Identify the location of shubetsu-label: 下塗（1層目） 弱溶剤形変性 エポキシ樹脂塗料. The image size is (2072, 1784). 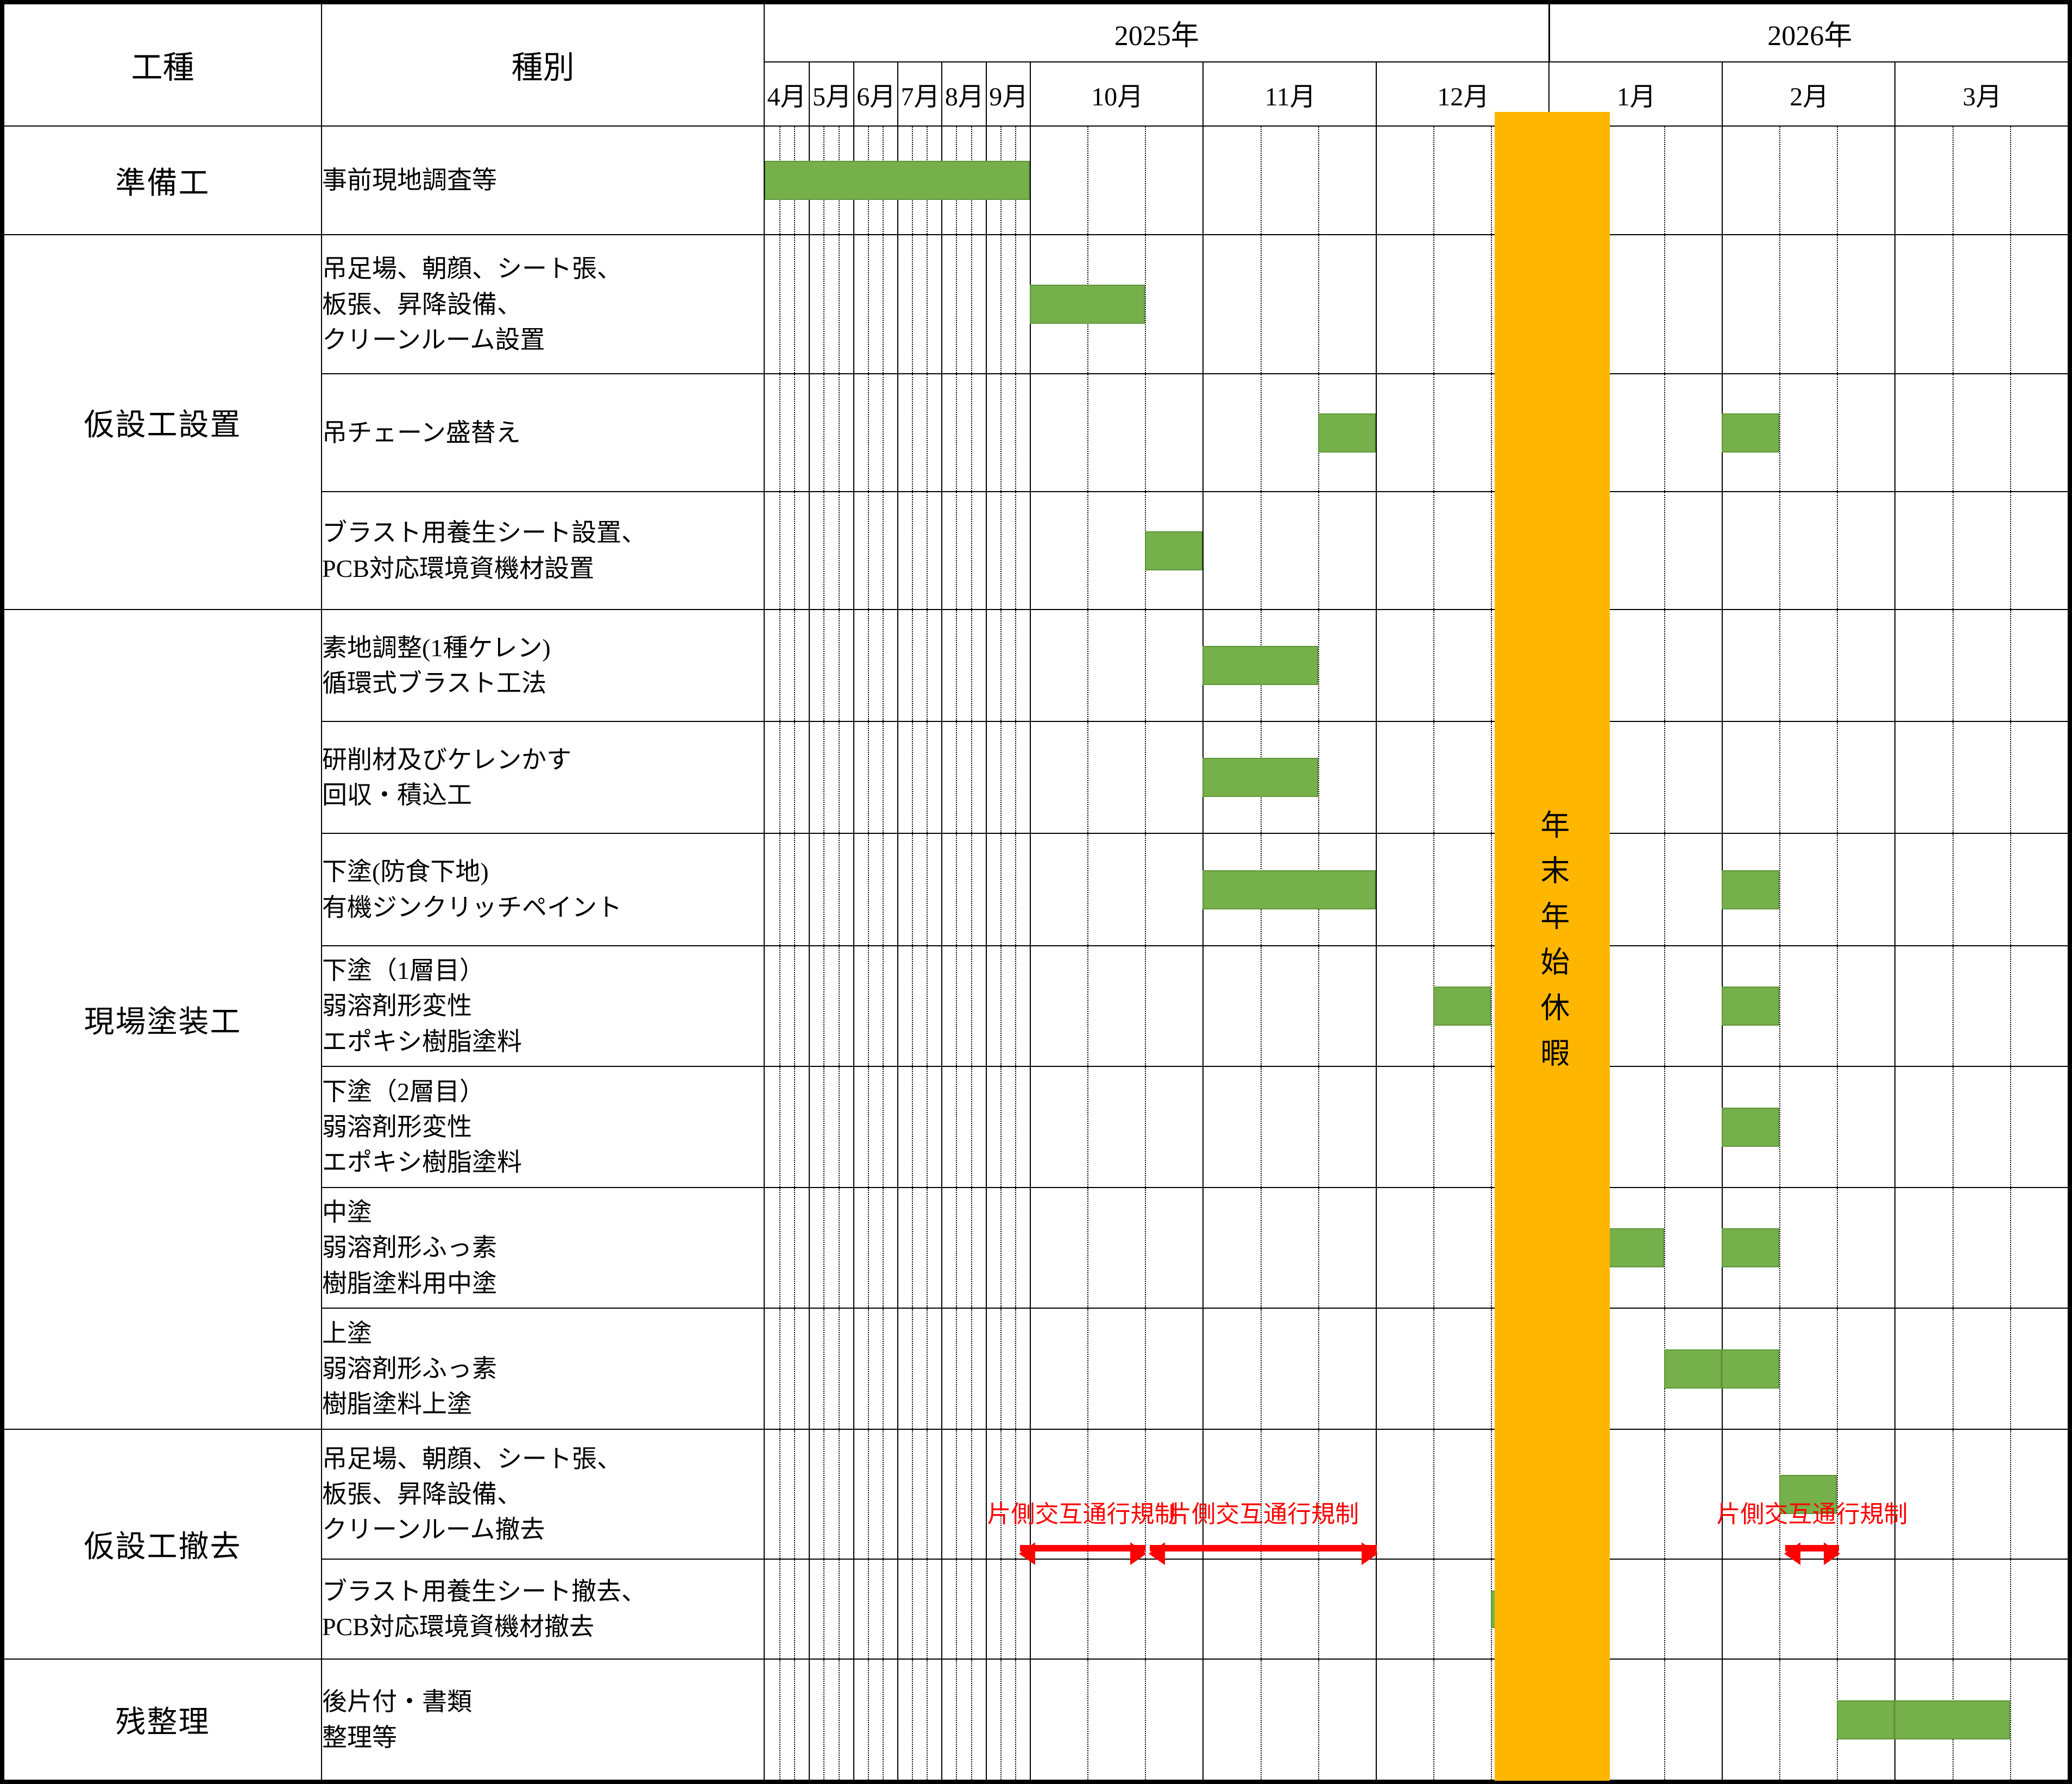
(543, 1006).